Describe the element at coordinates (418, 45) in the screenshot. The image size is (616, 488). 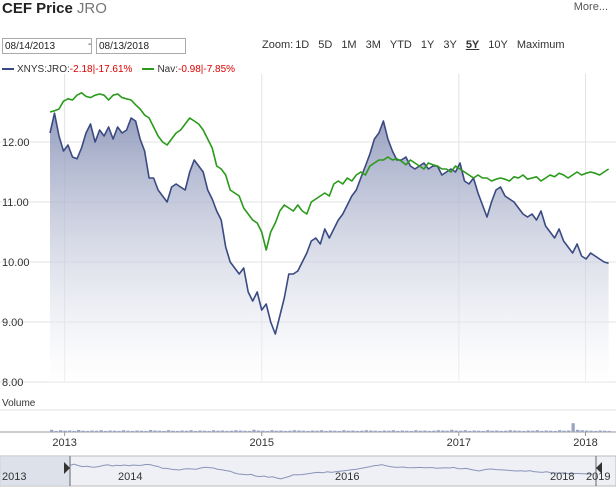
I see `zoom-bar: Zoom: 1D 5D 1M 3M YTD 1Y 3Y 5Y 10Y Maximum` at that location.